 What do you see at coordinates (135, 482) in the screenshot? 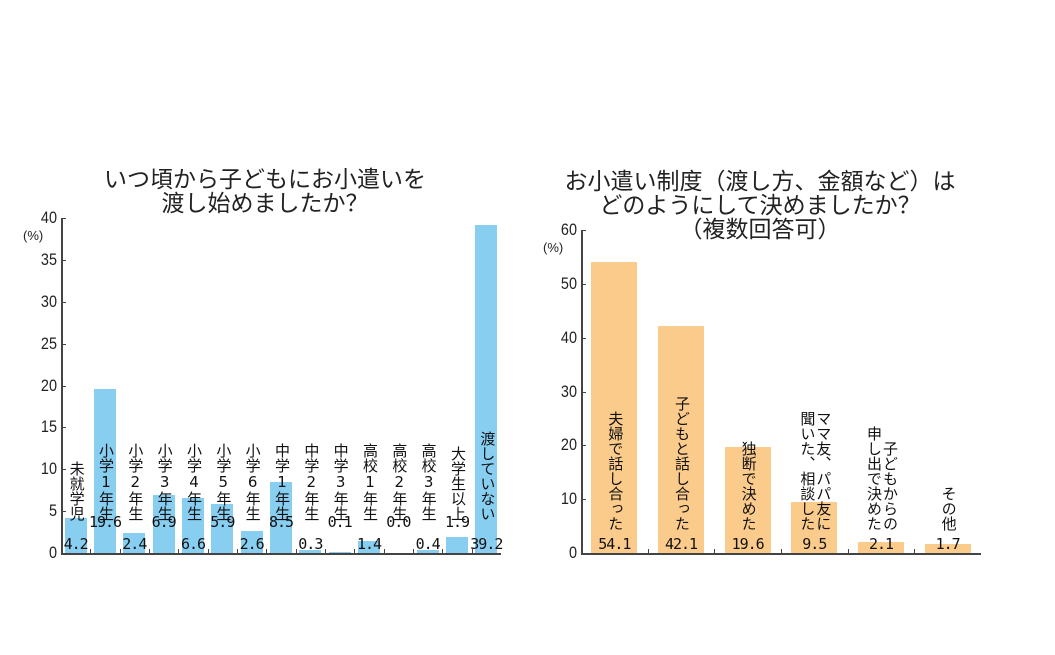
I see `category-label: 小学2年生` at bounding box center [135, 482].